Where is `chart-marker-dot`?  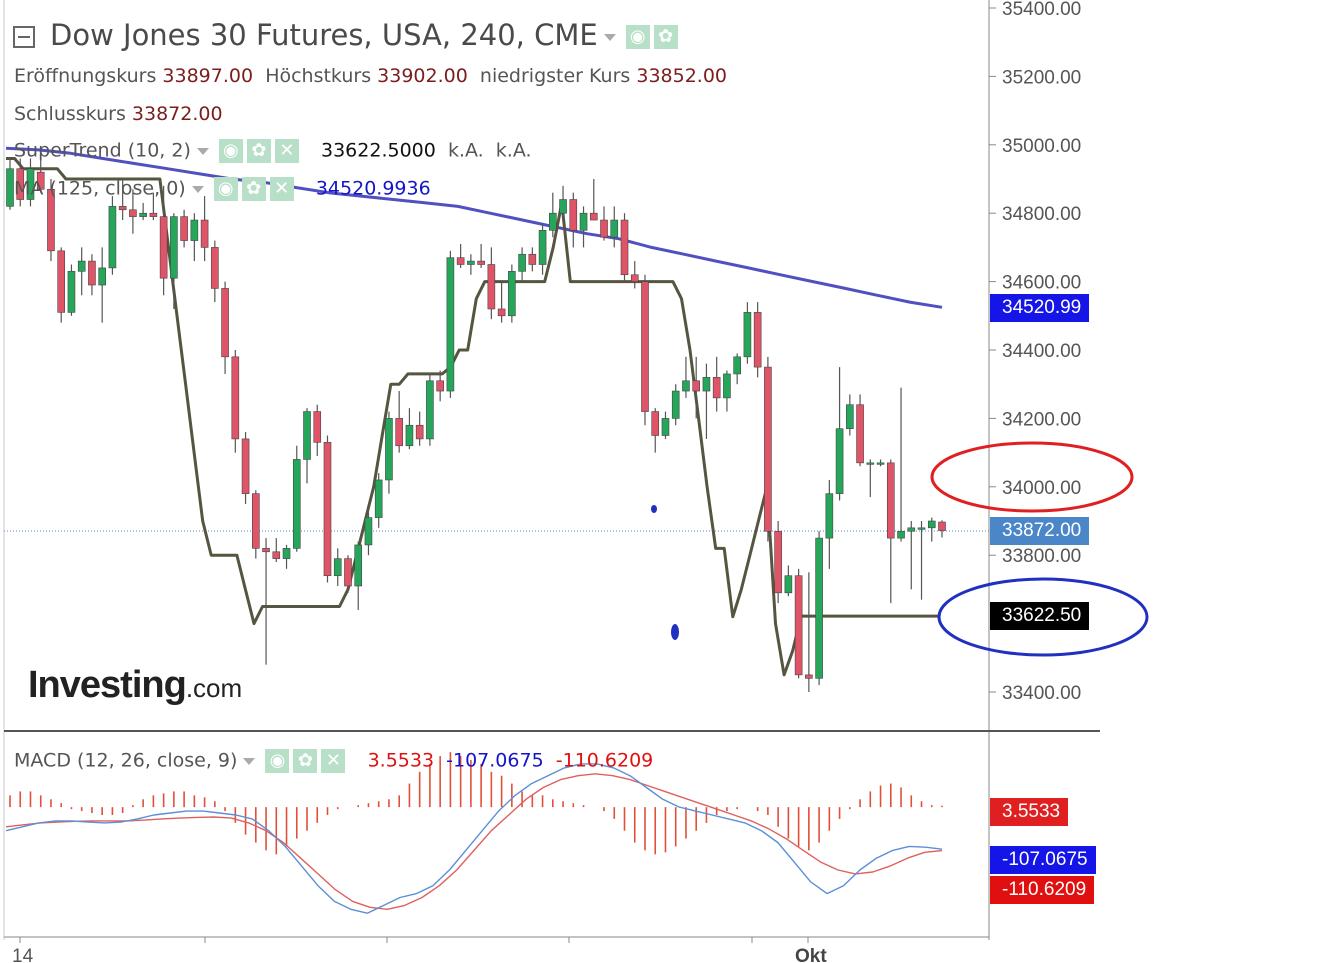
chart-marker-dot is located at coordinates (654, 509).